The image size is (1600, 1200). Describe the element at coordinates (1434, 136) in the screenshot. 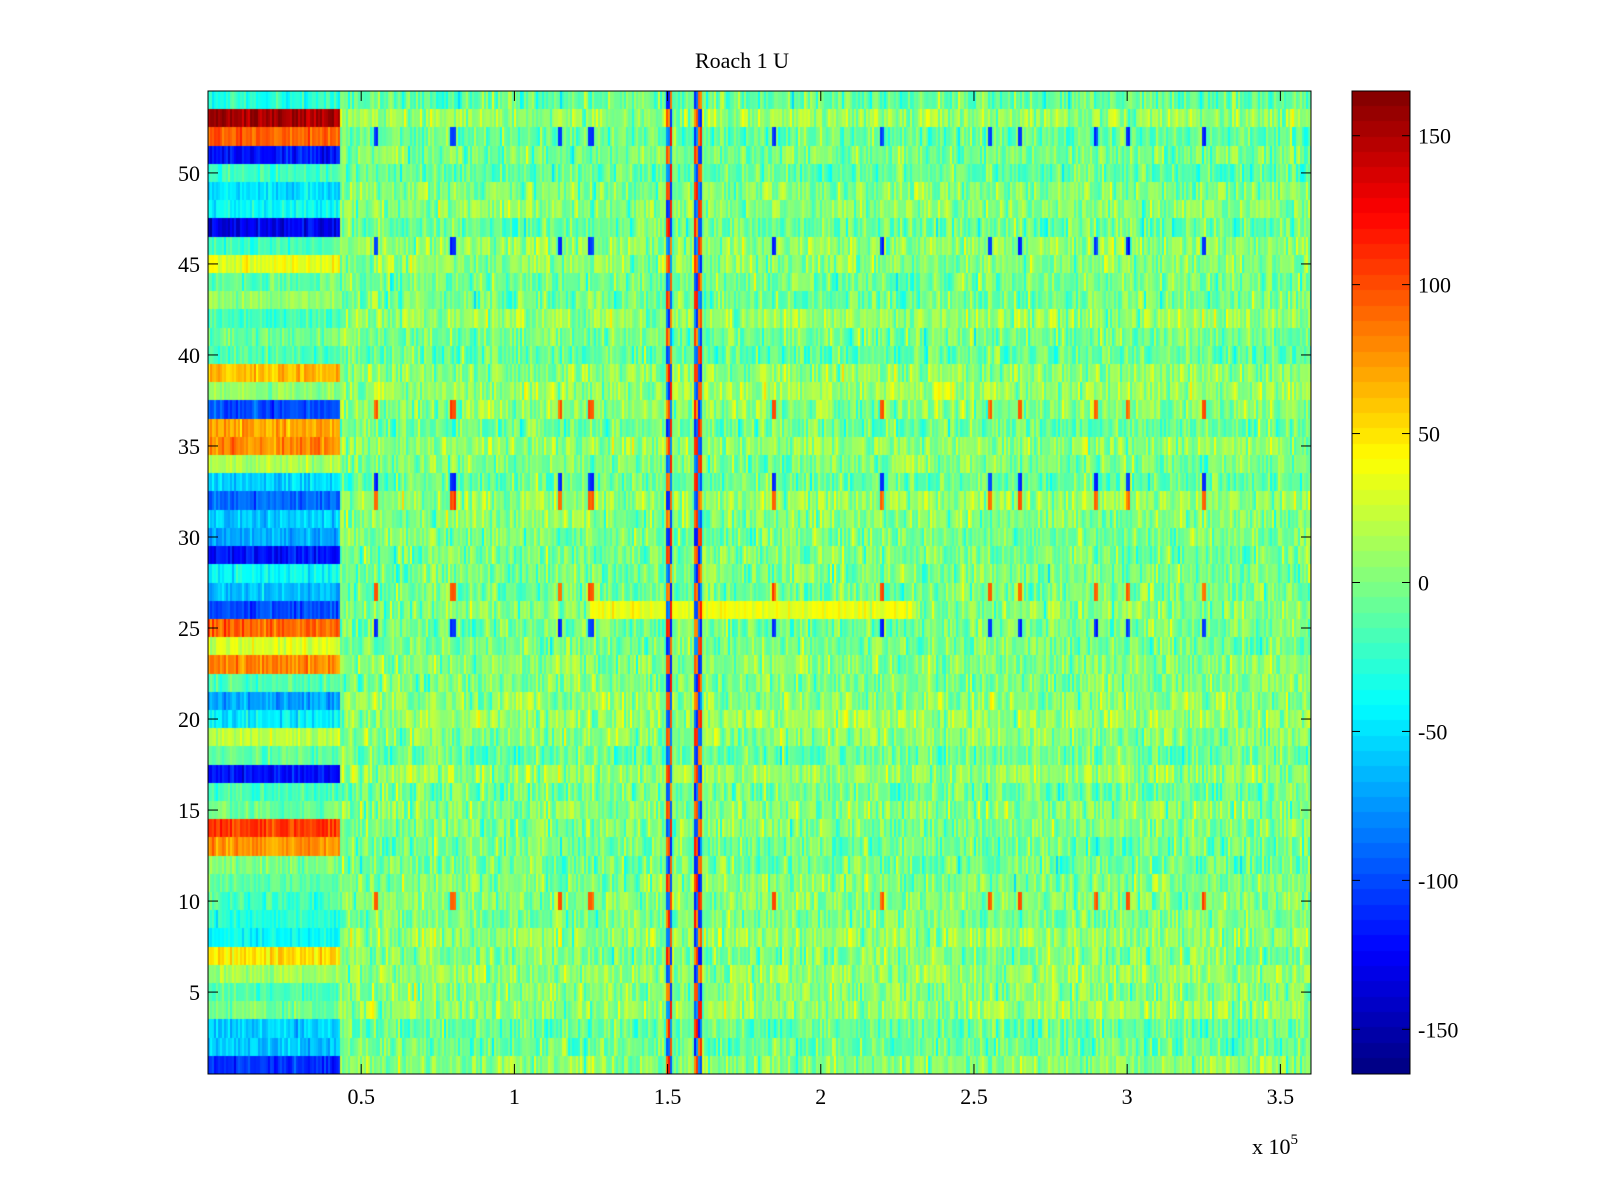

I see `colorbar-tick-label: 150` at that location.